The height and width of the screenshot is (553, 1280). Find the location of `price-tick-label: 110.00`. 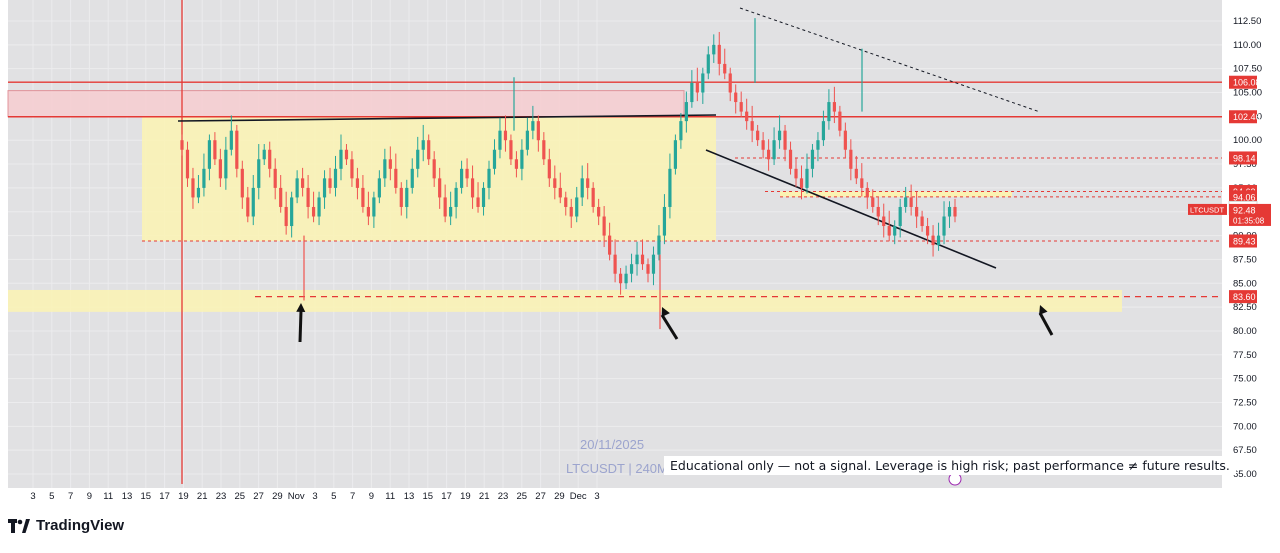

price-tick-label: 110.00 is located at coordinates (1247, 45).